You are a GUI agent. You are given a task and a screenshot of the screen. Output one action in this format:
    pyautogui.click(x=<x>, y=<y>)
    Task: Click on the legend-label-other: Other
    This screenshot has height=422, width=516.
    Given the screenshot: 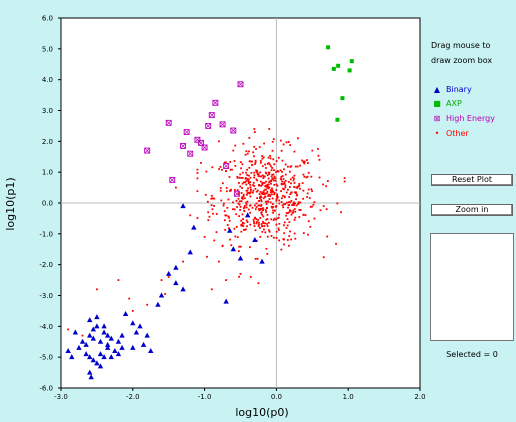 What is the action you would take?
    pyautogui.click(x=457, y=133)
    